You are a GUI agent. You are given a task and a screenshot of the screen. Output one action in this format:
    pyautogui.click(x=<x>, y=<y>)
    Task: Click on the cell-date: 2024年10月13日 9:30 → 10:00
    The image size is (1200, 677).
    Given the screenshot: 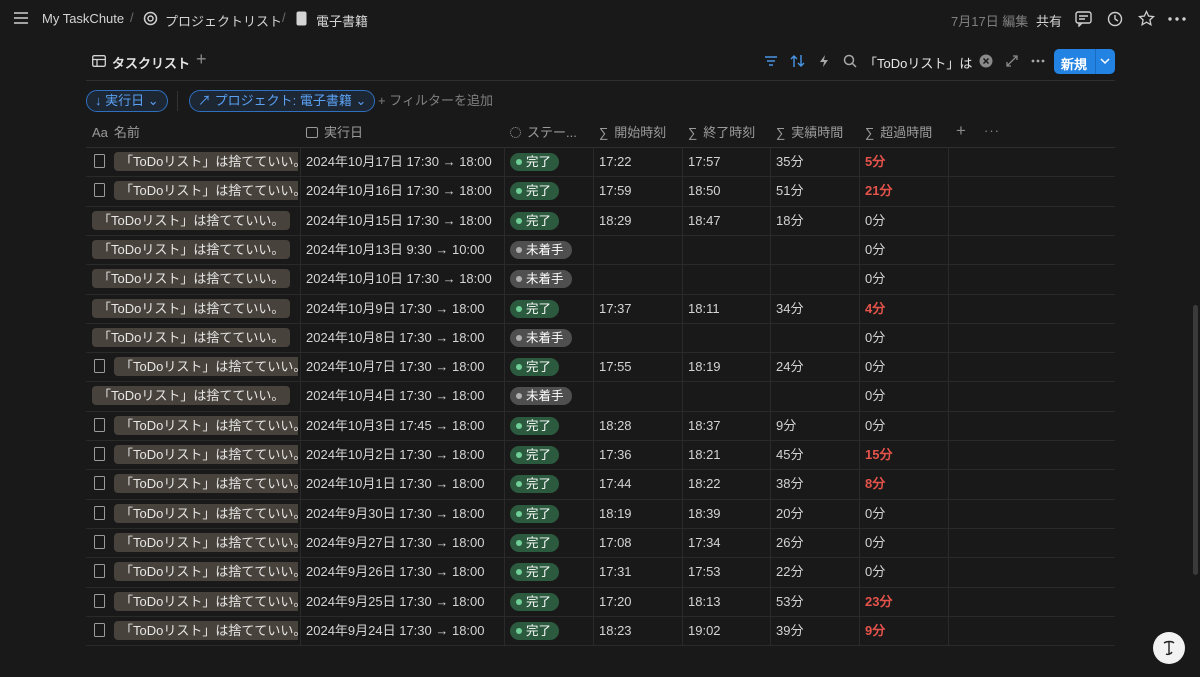 What is the action you would take?
    pyautogui.click(x=404, y=249)
    